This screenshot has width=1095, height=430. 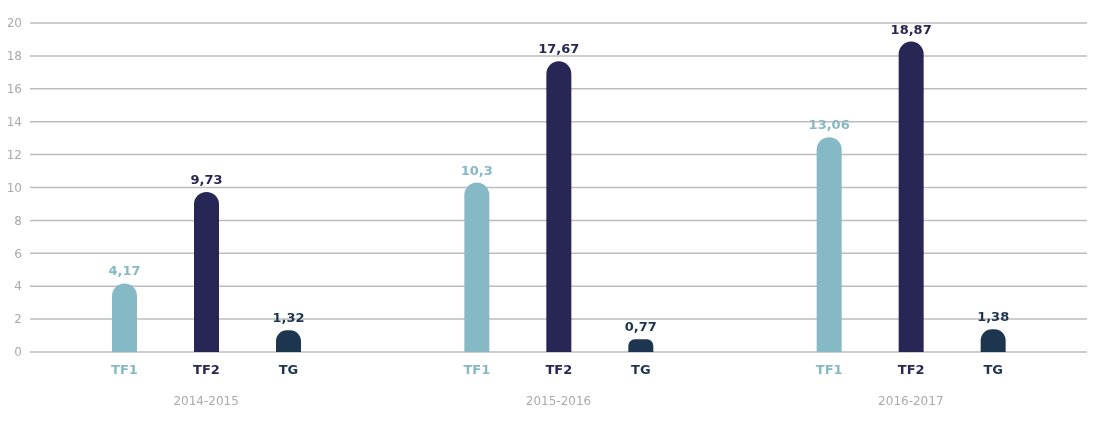 I want to click on data-label: 17,67, so click(x=559, y=49).